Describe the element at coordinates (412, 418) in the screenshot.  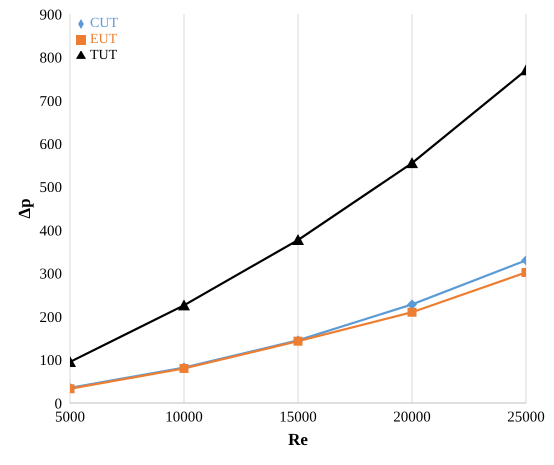
I see `x-tick-label: 20000` at that location.